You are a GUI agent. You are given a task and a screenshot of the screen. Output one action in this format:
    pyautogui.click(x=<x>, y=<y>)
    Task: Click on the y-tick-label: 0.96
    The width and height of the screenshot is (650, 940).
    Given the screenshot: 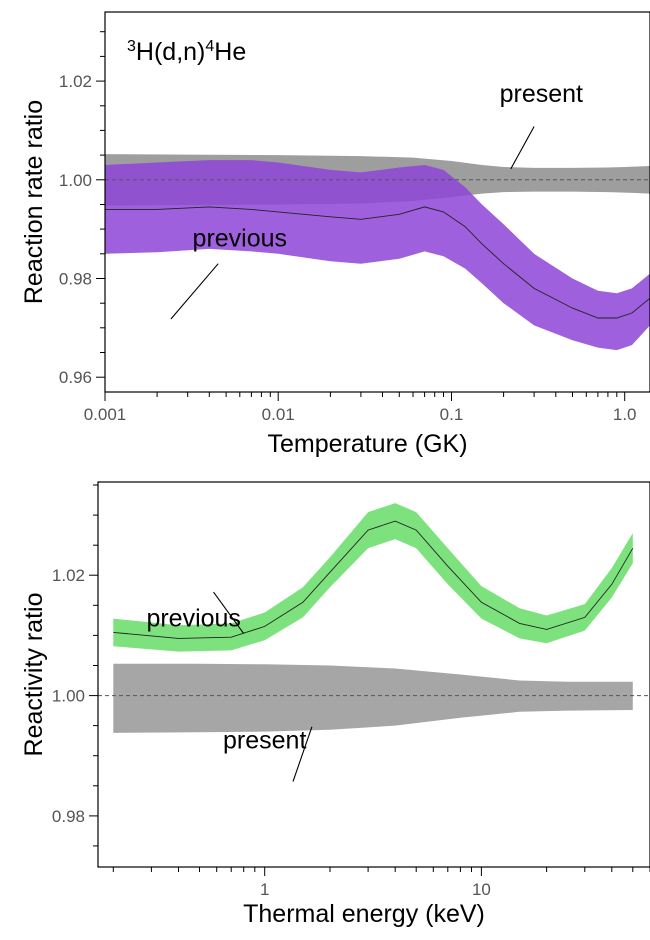 What is the action you would take?
    pyautogui.click(x=75, y=377)
    